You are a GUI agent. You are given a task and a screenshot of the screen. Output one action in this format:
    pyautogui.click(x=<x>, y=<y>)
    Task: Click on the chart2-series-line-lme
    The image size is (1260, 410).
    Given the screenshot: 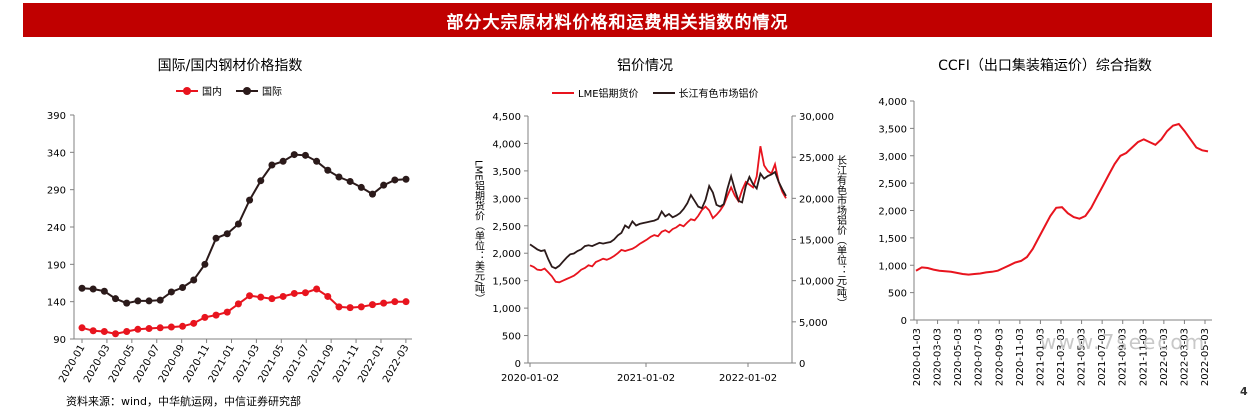 What is the action you would take?
    pyautogui.click(x=658, y=215)
    